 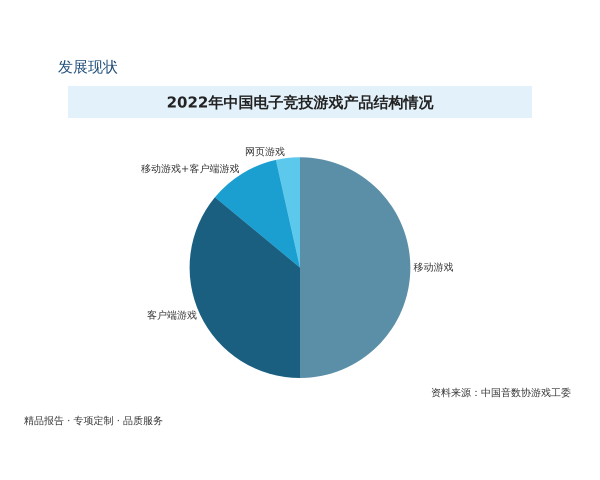 I want to click on text: 发展现状, so click(x=88, y=67).